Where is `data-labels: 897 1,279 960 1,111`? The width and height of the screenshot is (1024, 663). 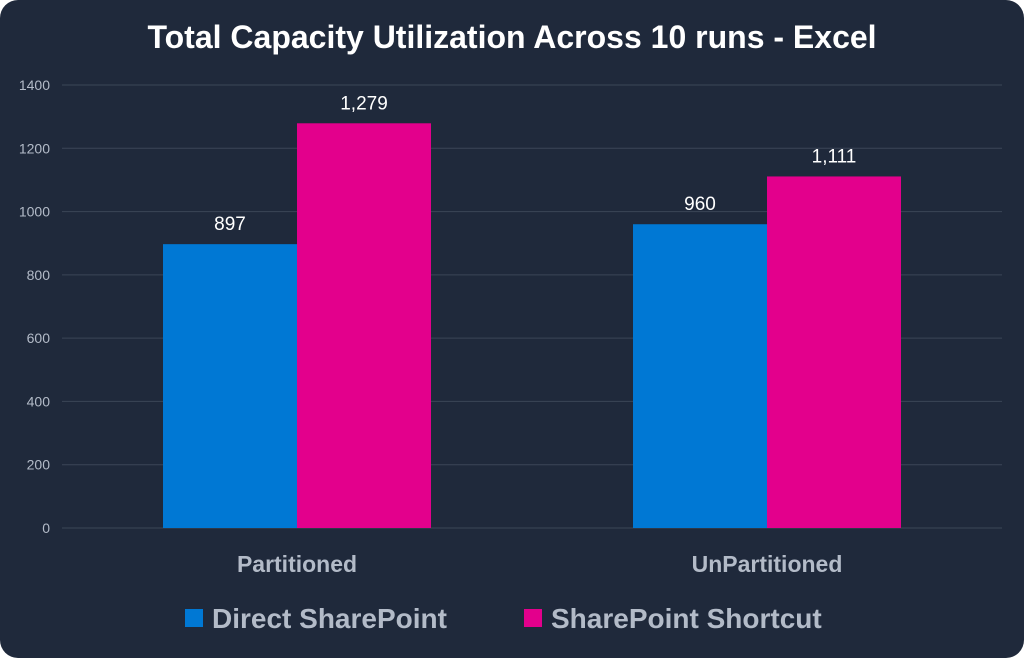
data-labels: 897 1,279 960 1,111 is located at coordinates (535, 164).